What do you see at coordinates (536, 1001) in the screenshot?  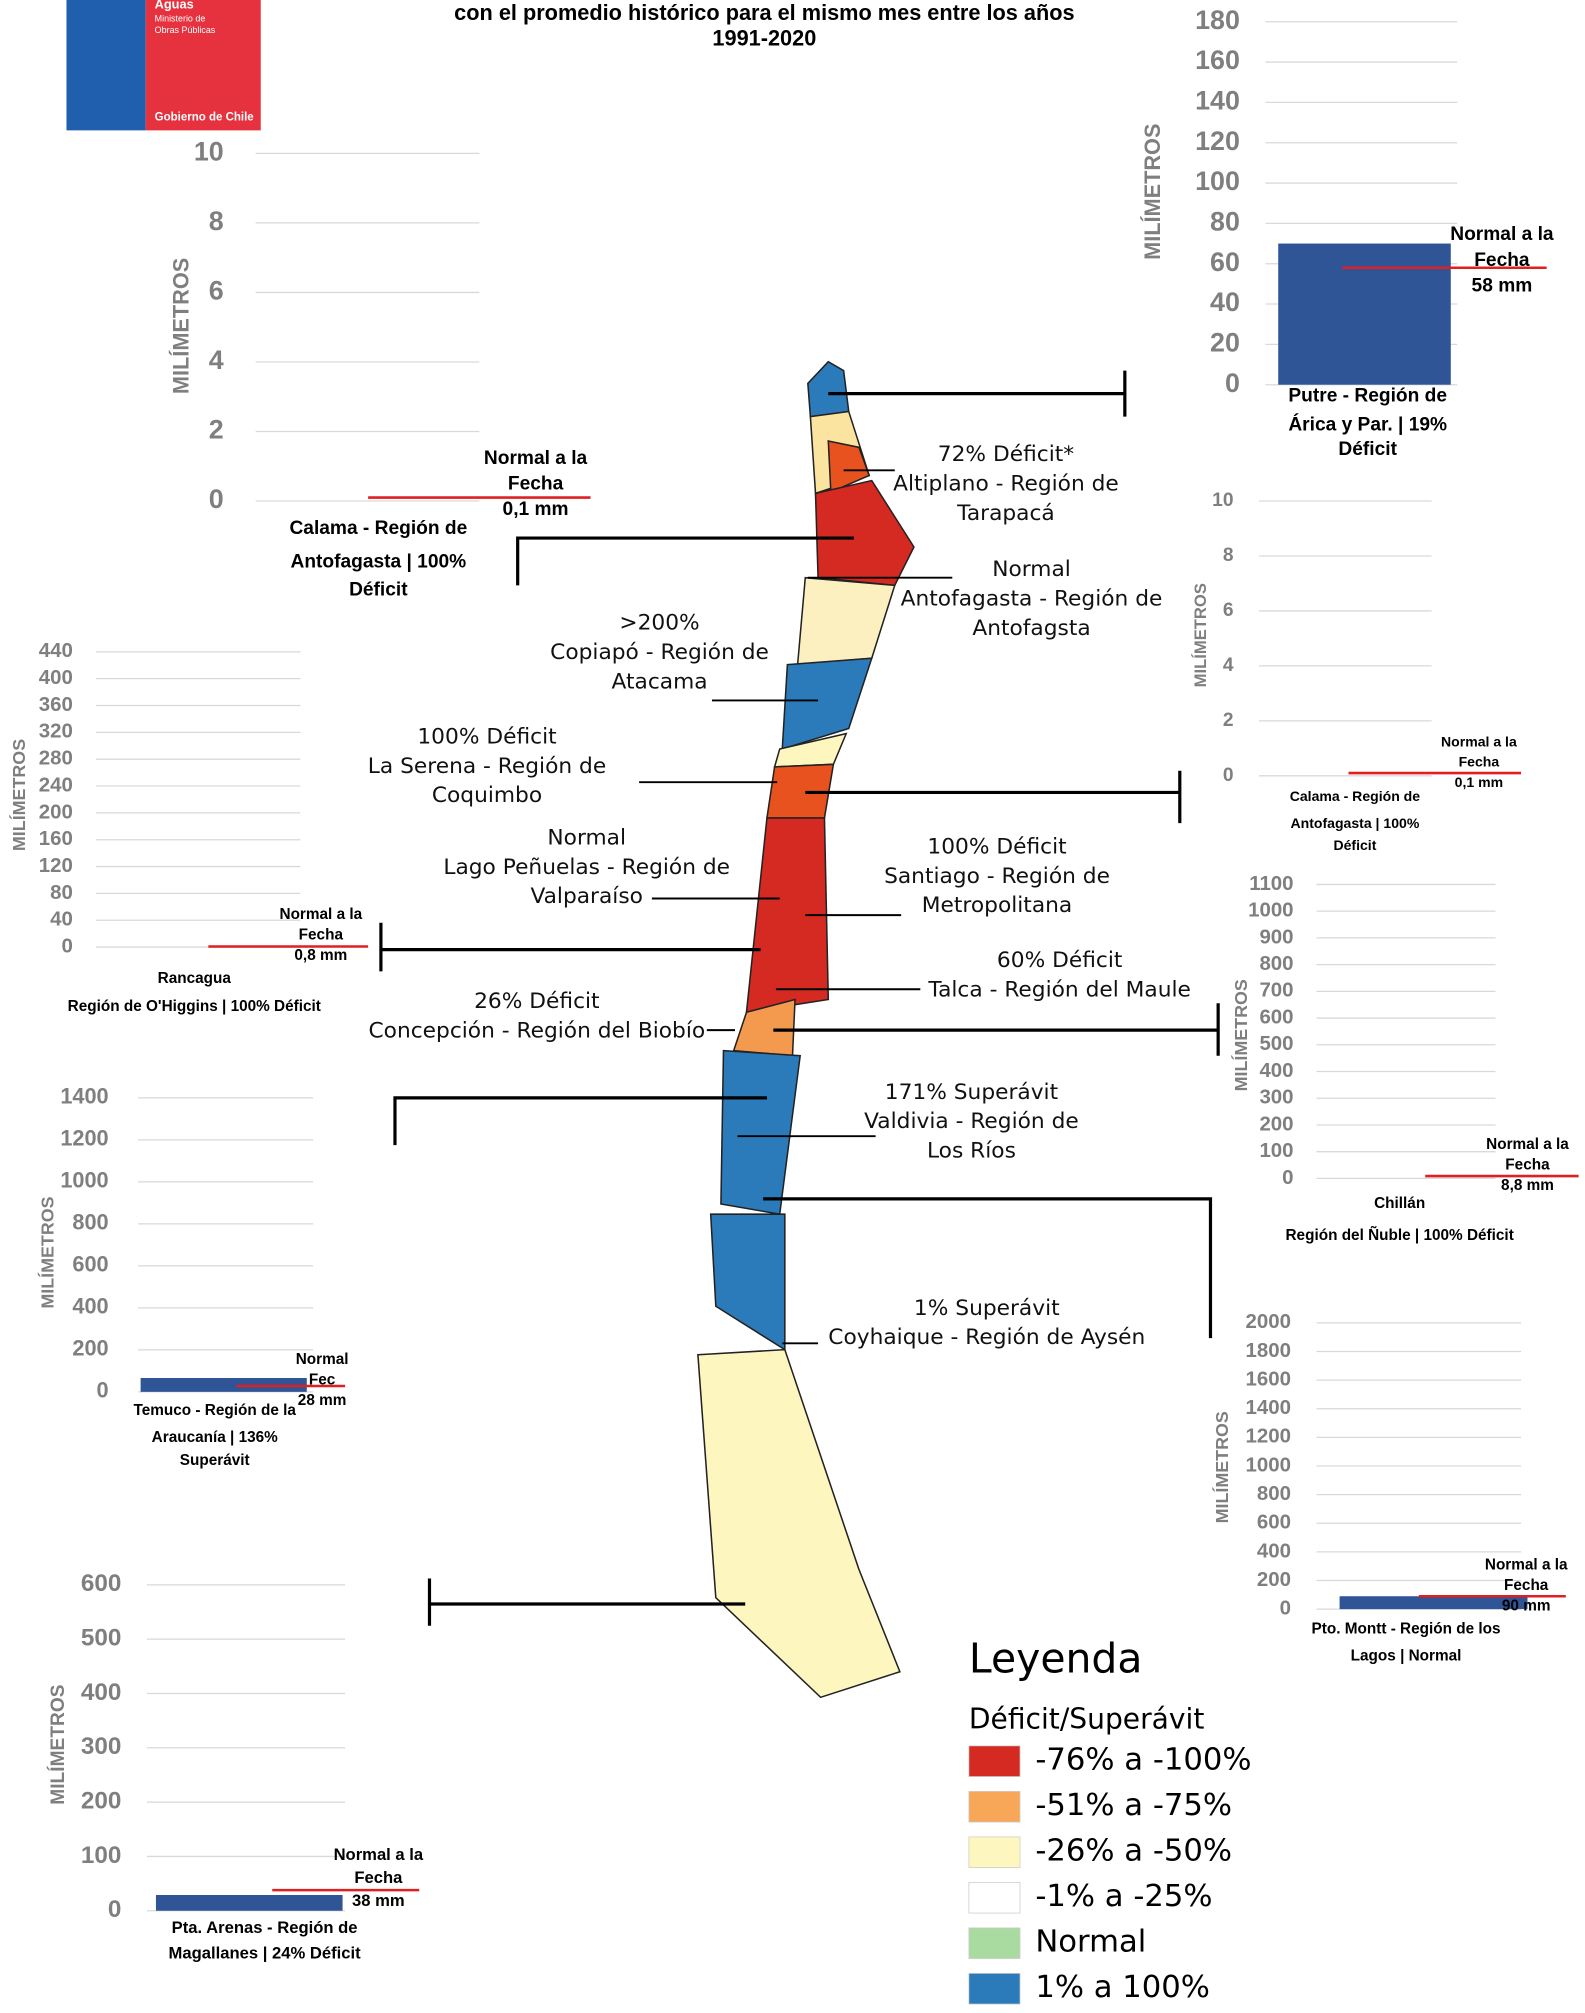 I see `annotation: 26% Déficit` at bounding box center [536, 1001].